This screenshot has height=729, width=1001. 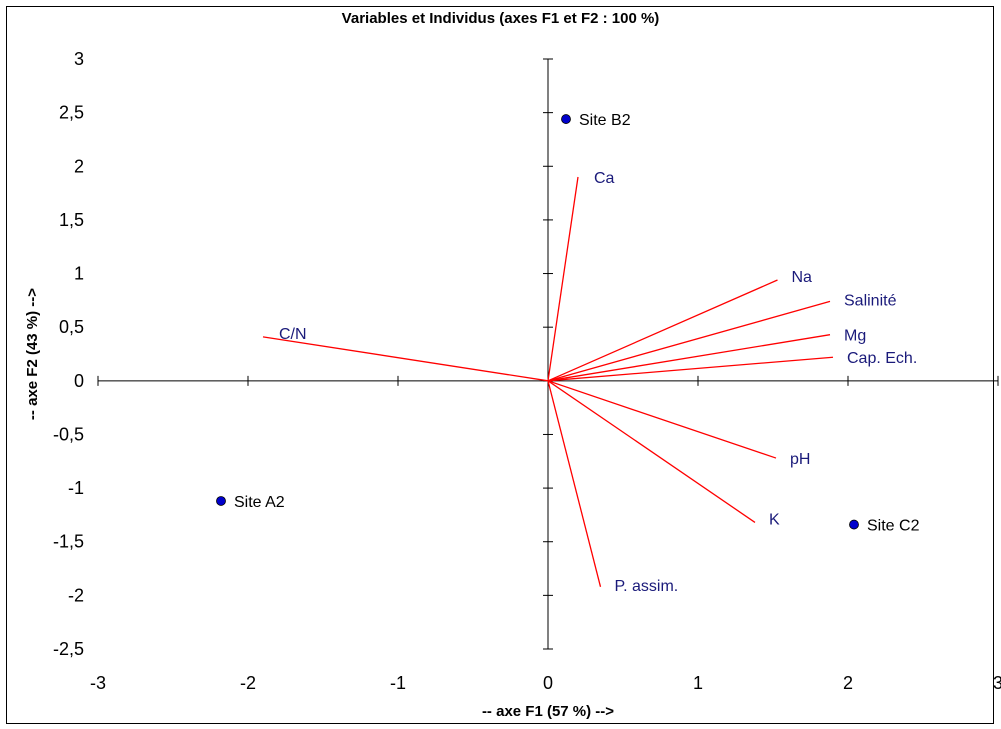 I want to click on y-tick-label: 2,5, so click(x=71, y=113).